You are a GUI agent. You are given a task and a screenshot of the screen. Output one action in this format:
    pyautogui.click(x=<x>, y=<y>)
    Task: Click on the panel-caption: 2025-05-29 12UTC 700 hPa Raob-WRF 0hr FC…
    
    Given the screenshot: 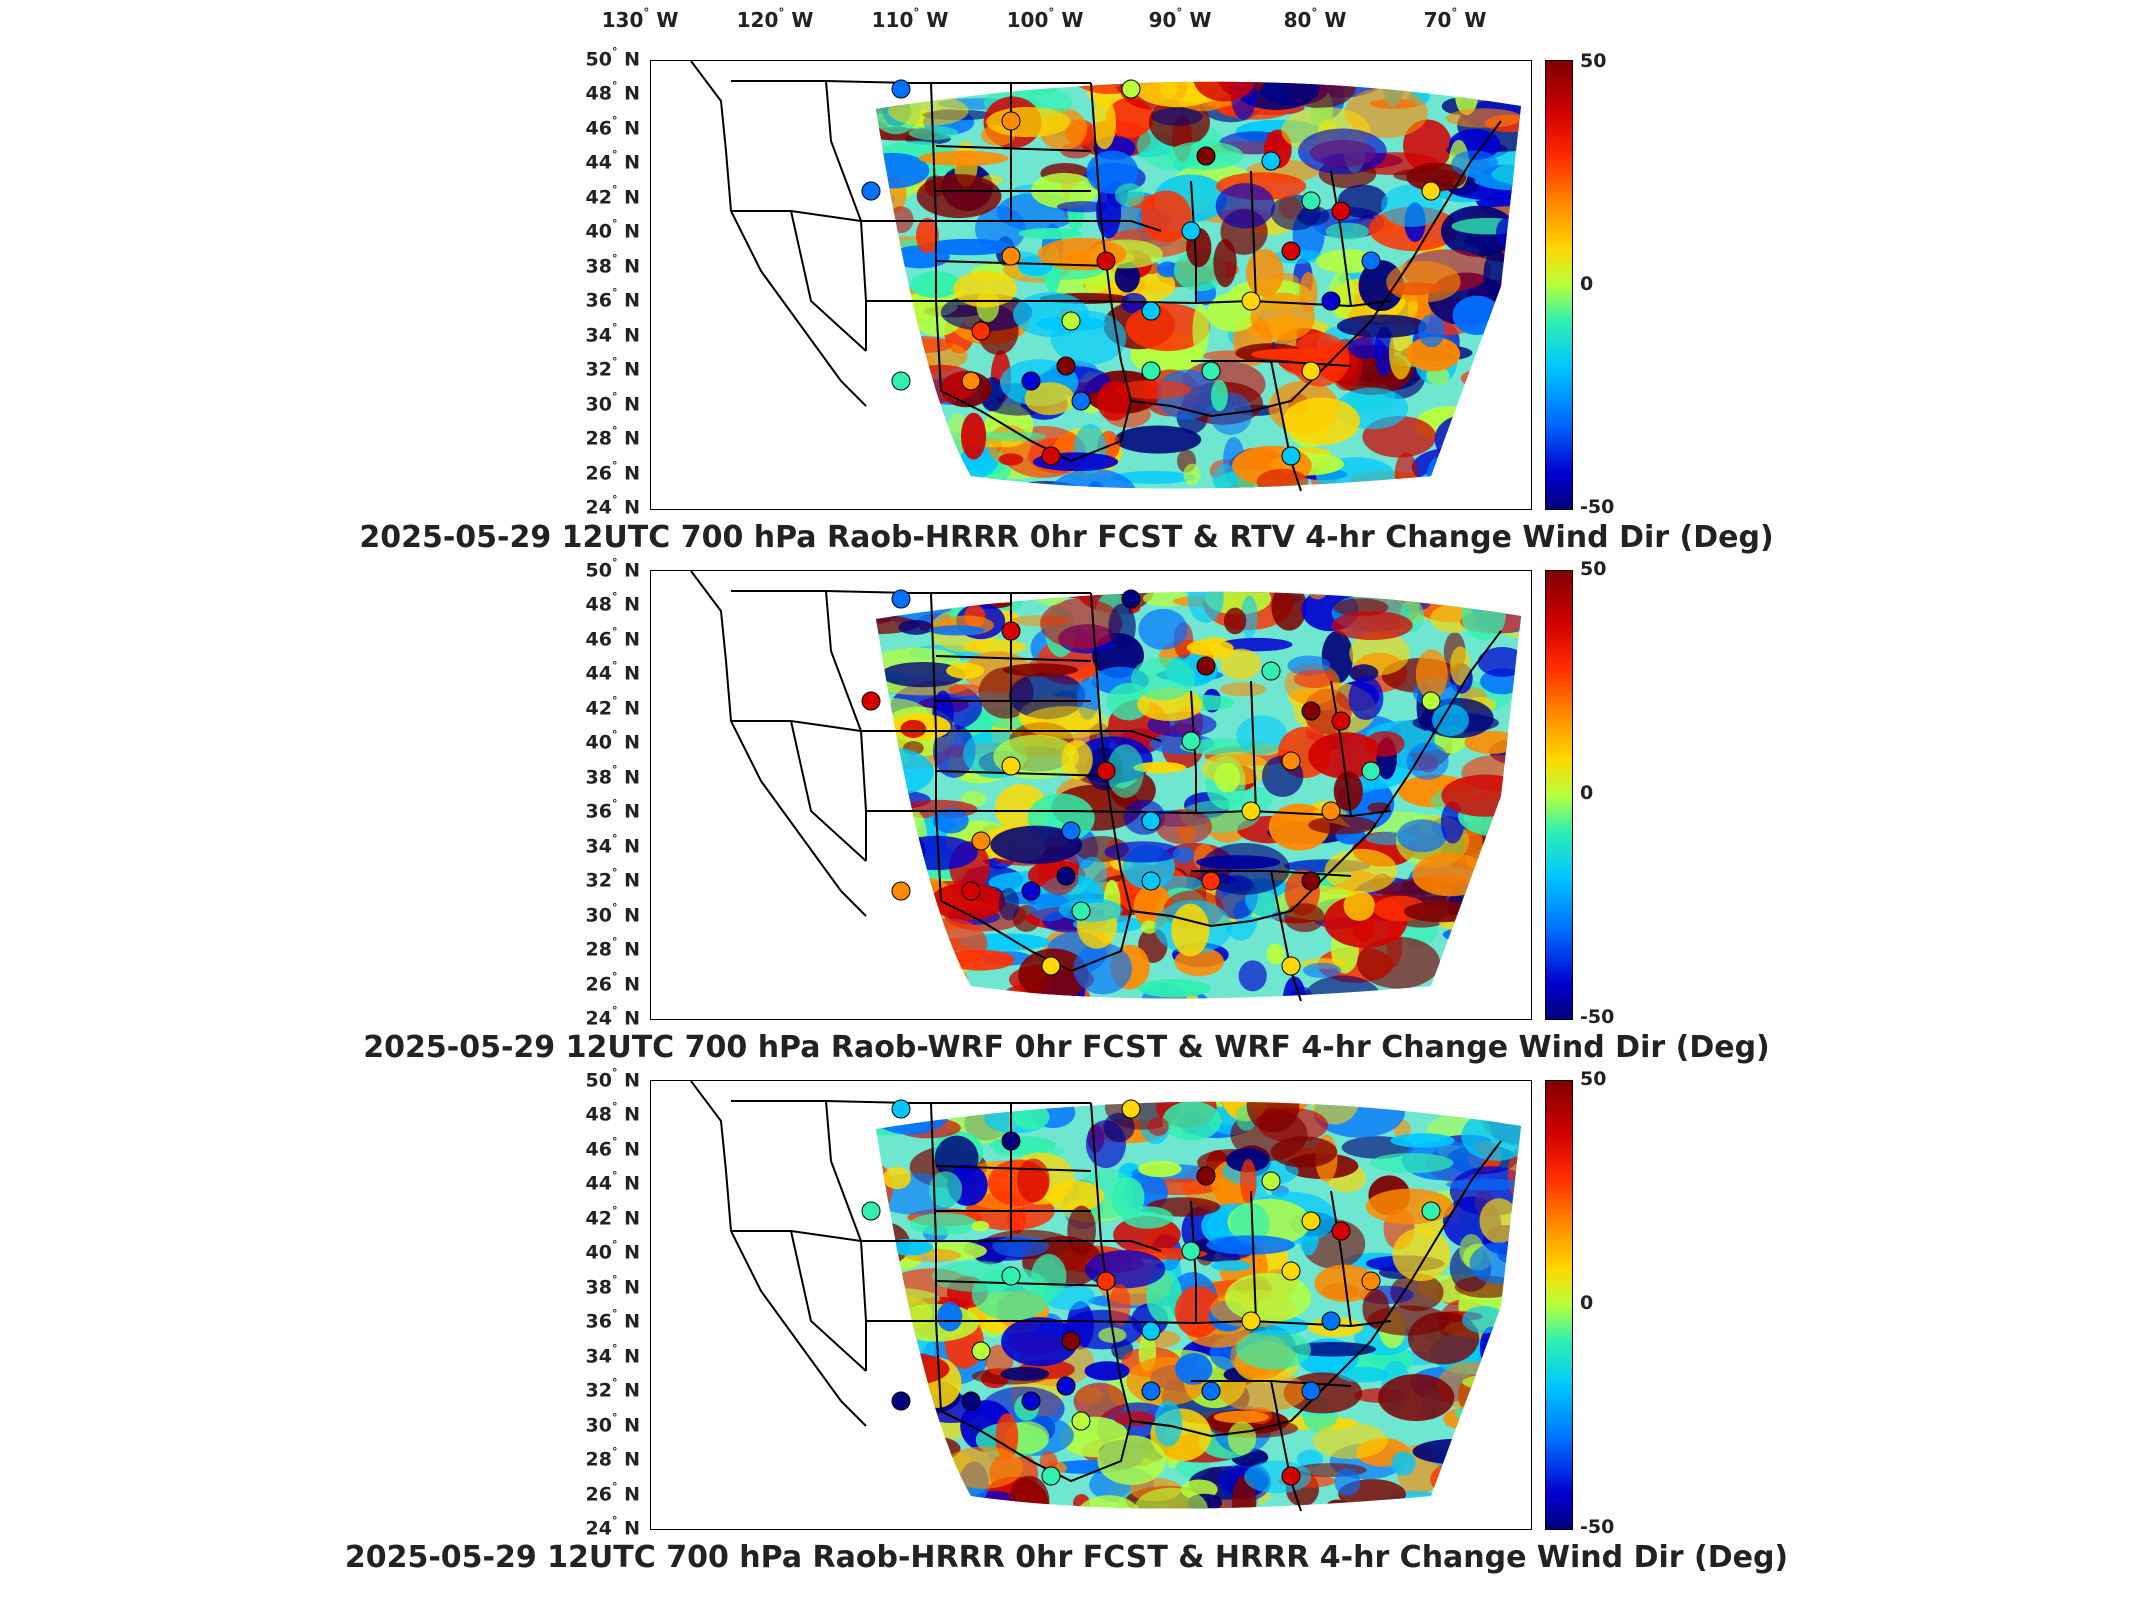 What is the action you would take?
    pyautogui.click(x=1066, y=1047)
    